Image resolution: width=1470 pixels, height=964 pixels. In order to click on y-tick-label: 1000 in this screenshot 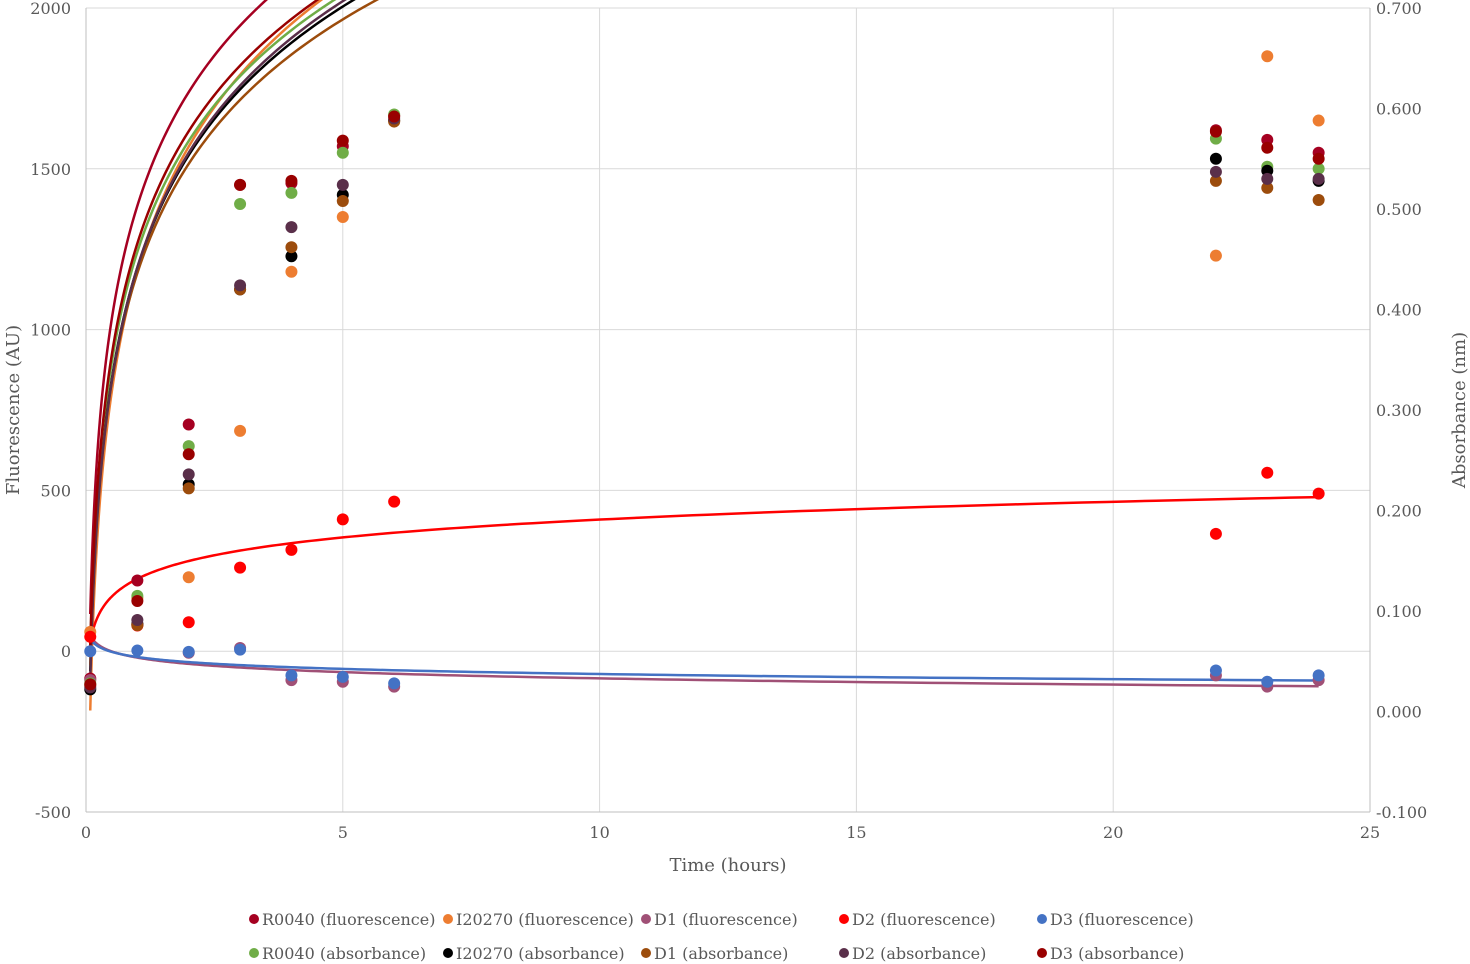, I will do `click(50, 330)`.